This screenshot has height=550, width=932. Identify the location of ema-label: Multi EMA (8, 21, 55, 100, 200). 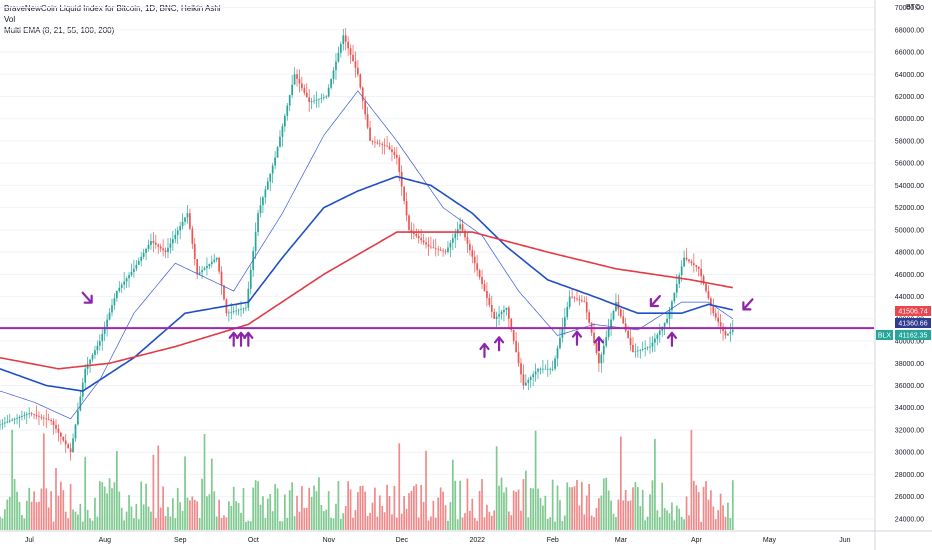
(59, 30).